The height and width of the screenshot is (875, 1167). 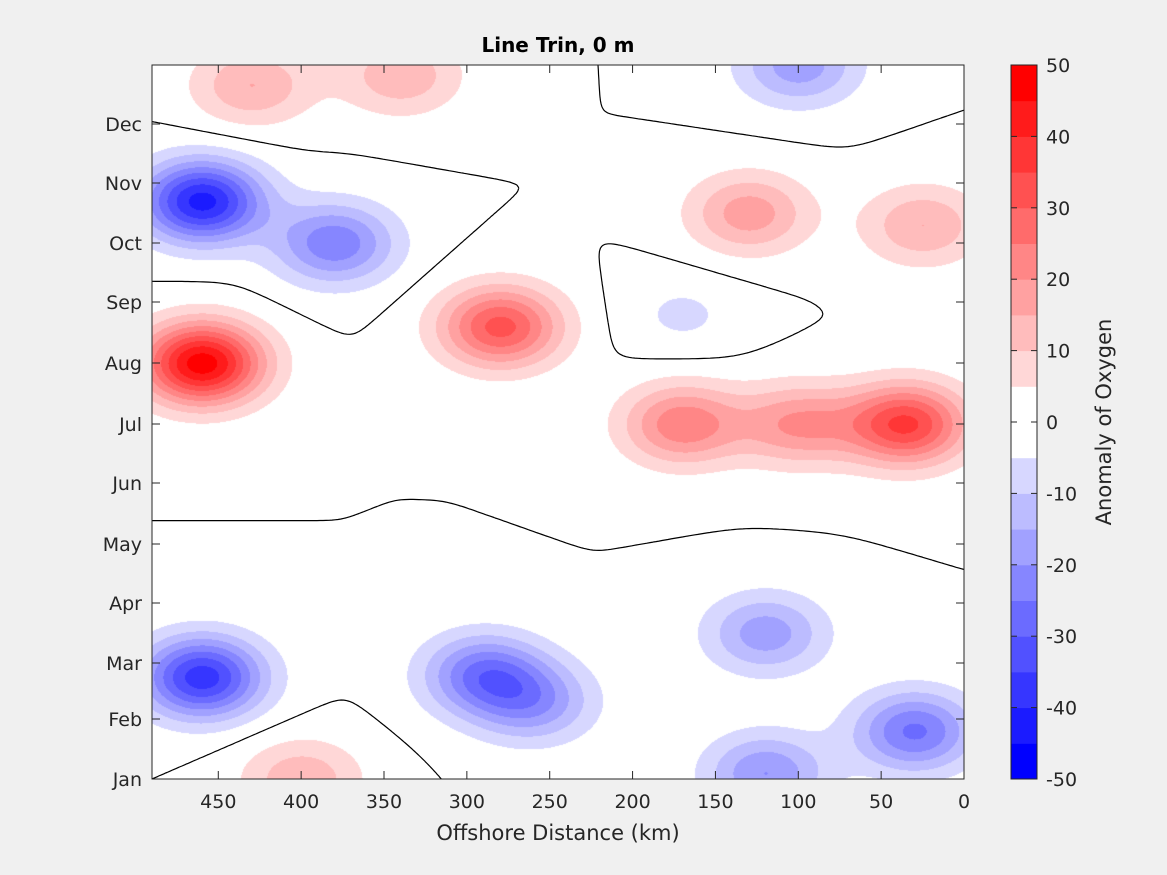 What do you see at coordinates (301, 802) in the screenshot?
I see `x-tick-label: 400` at bounding box center [301, 802].